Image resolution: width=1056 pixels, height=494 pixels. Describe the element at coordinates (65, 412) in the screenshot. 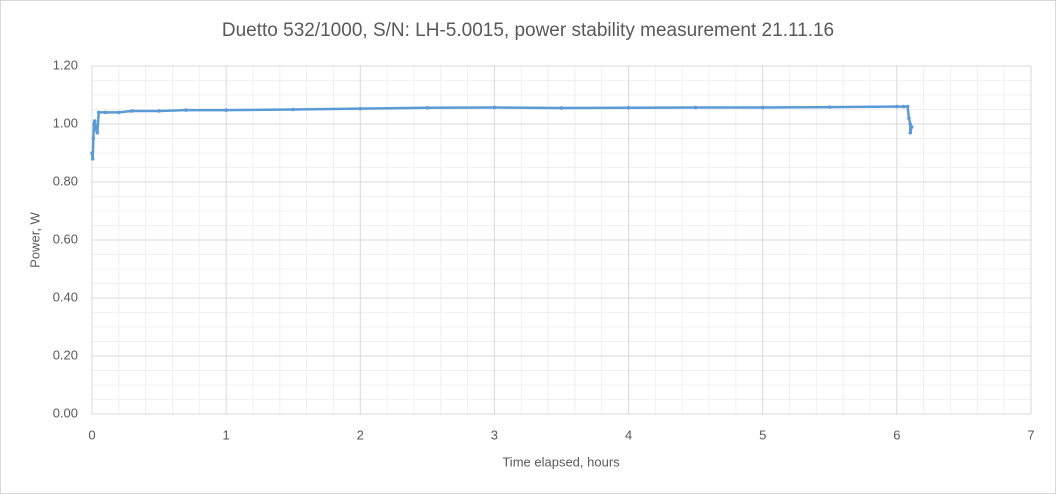

I see `y-tick-label: 0.00` at that location.